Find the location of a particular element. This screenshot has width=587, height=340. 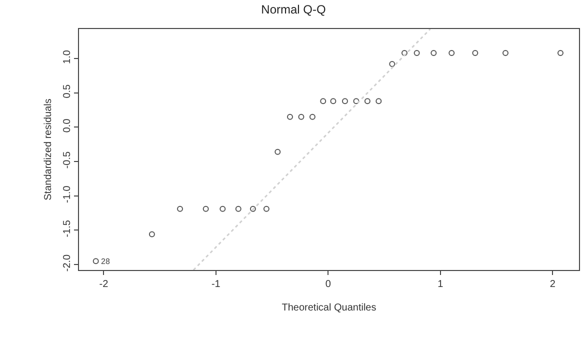

y-tick-label: -0.5 is located at coordinates (67, 159).